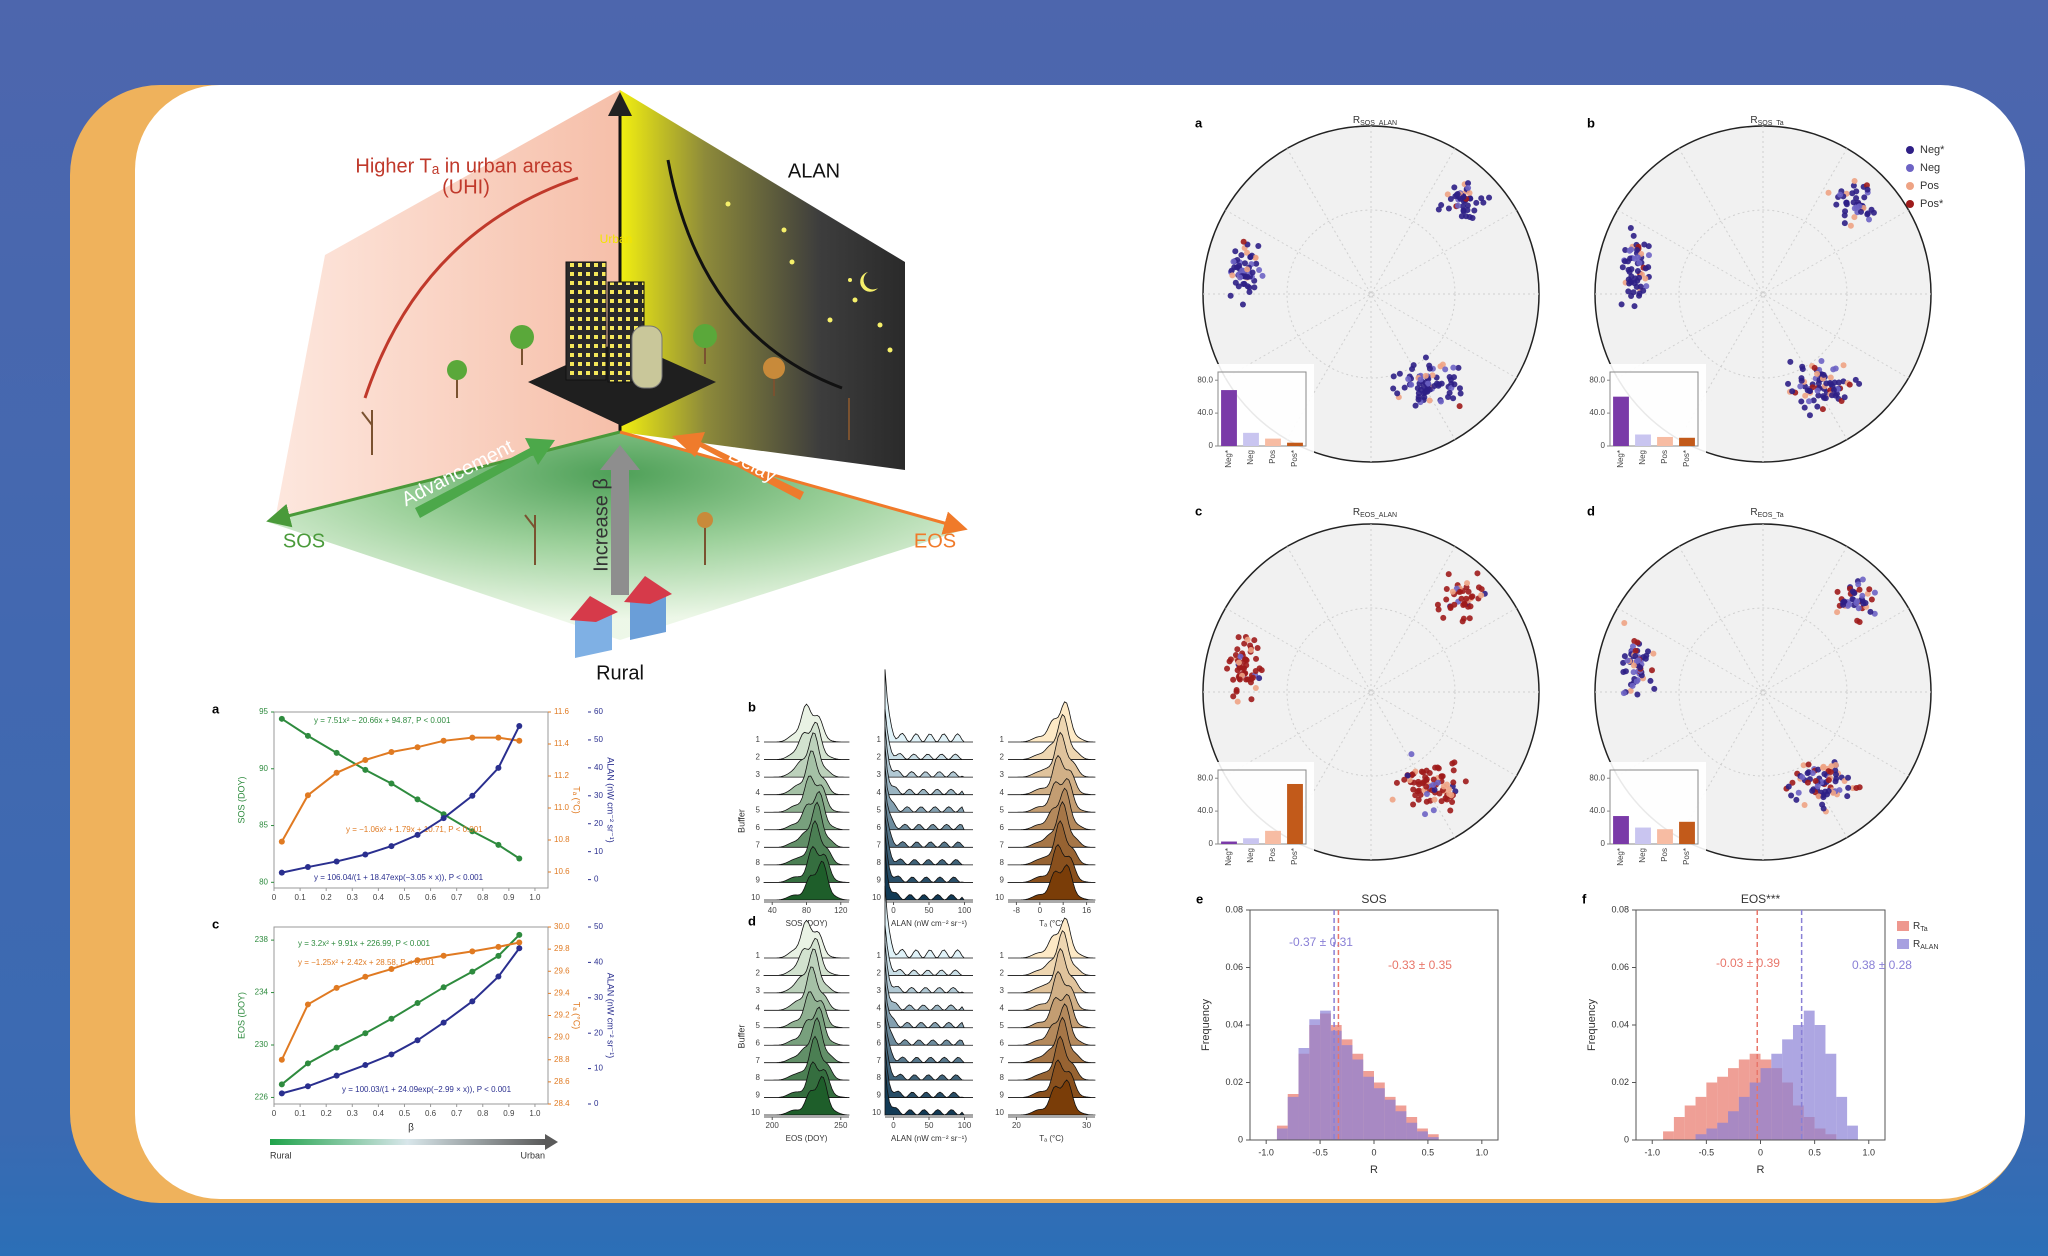 The height and width of the screenshot is (1256, 2048). I want to click on x-tick-label: 0.9, so click(509, 1113).